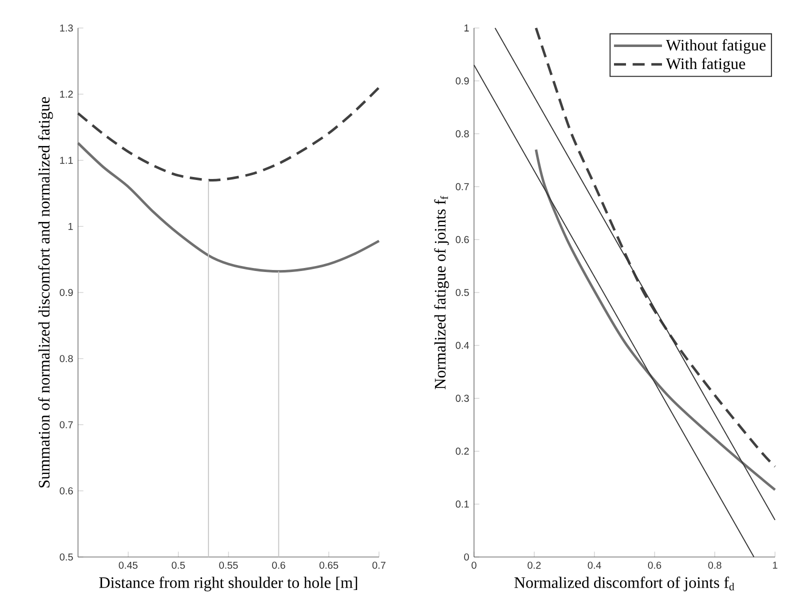 The image size is (812, 612). Describe the element at coordinates (466, 557) in the screenshot. I see `y-tick-label: 0` at that location.